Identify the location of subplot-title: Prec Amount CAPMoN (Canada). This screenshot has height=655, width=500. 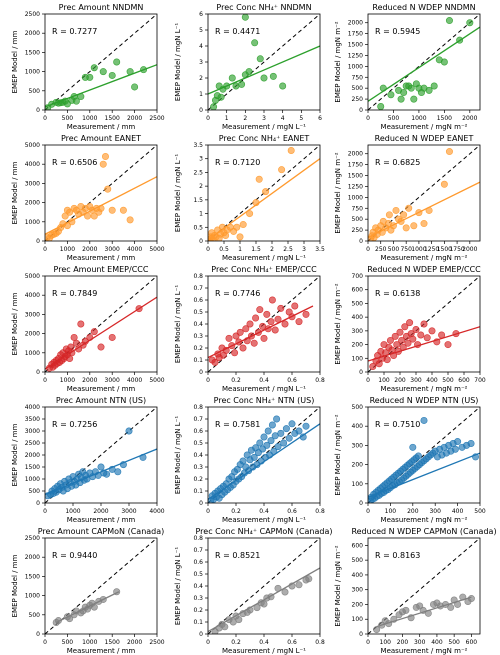
(101, 531).